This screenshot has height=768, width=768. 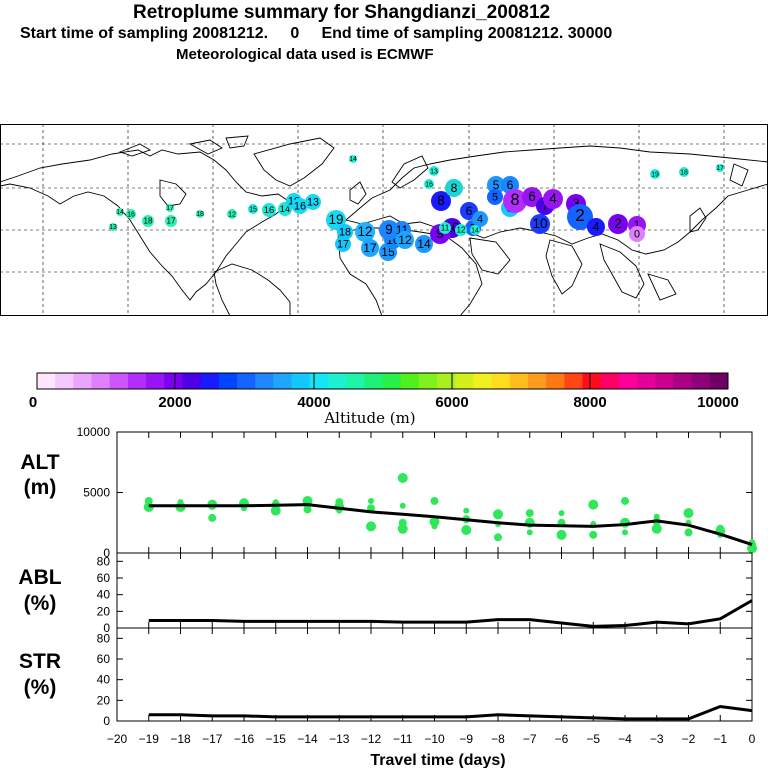 What do you see at coordinates (553, 198) in the screenshot?
I see `trajectory-marker-label: 4` at bounding box center [553, 198].